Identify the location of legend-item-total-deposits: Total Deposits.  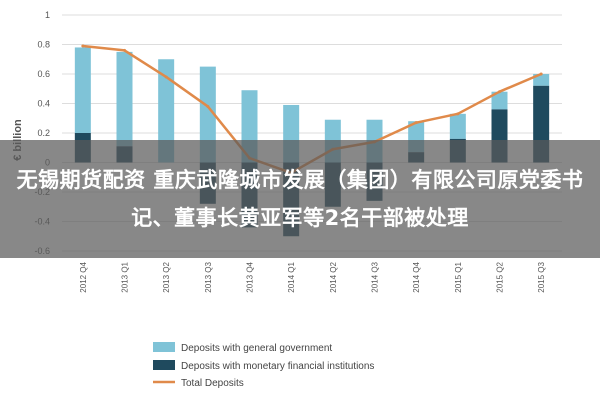
(198, 383).